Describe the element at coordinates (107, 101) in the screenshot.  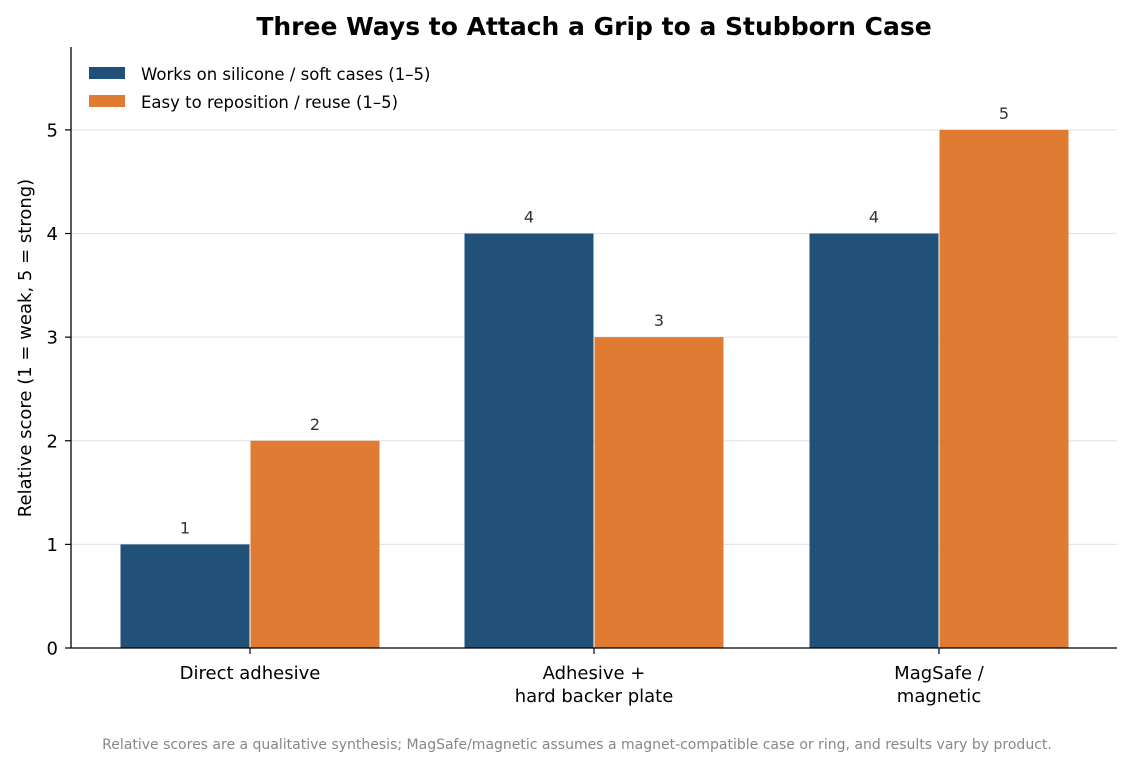
I see `legend-swatch-reposition` at that location.